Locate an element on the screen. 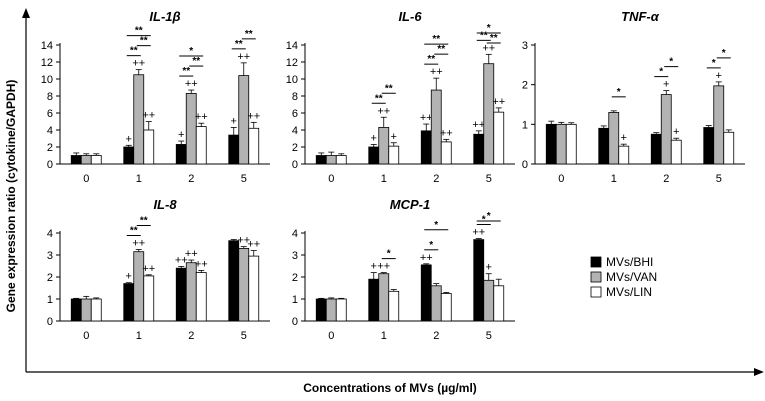 This screenshot has height=401, width=765. figure-y-axis-arrow is located at coordinates (26, 13).